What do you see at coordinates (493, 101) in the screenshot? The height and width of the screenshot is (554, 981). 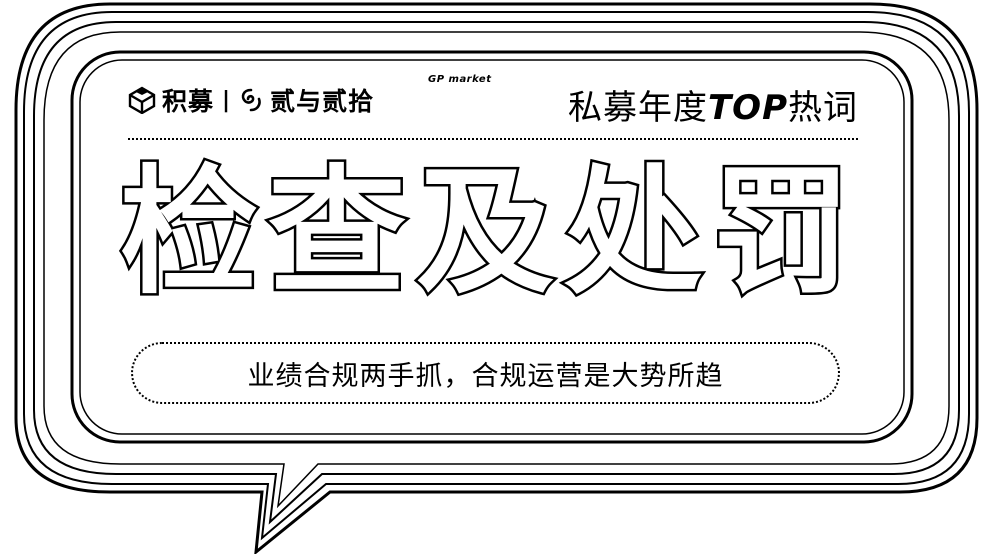 I see `header-bar: 积募 | 贰与贰拾 GP market 私募年度TOP热词` at bounding box center [493, 101].